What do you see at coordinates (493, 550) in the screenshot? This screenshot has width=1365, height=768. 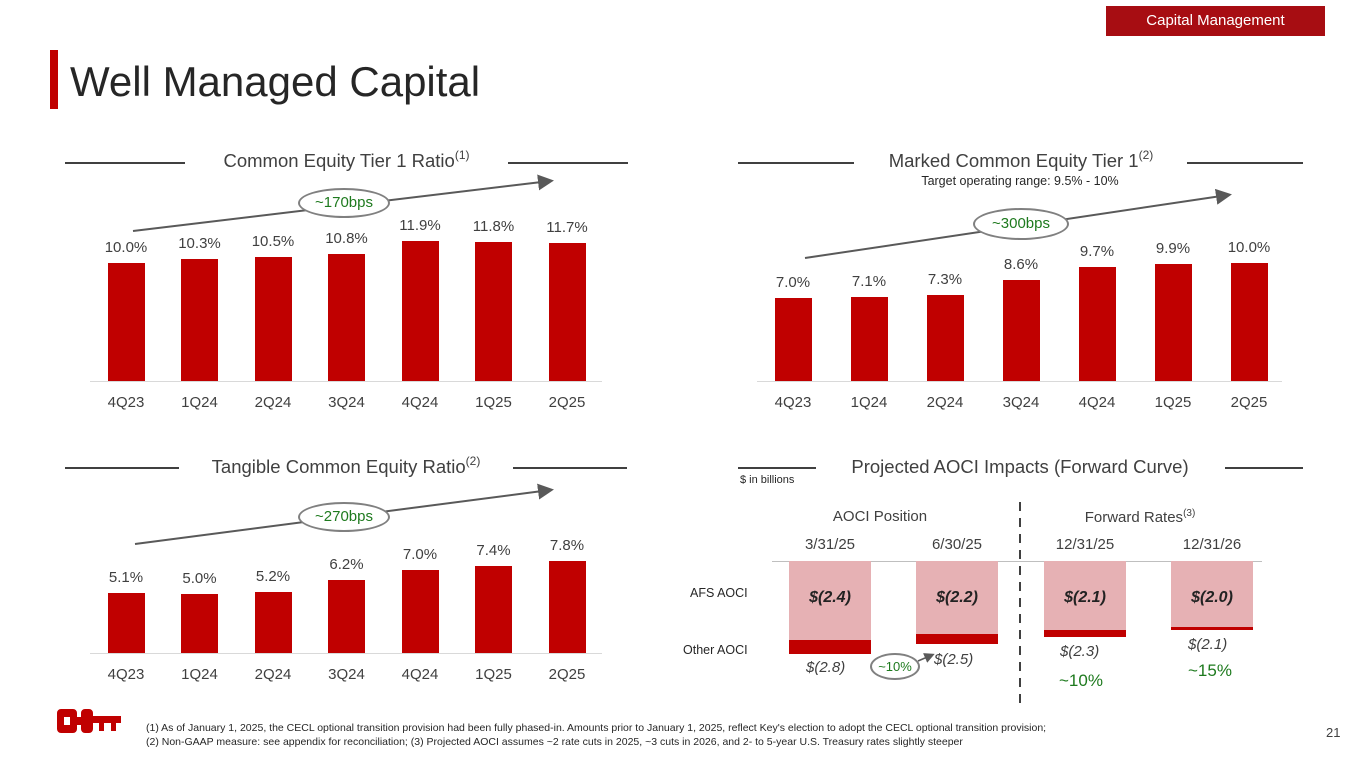 I see `data-label: 7.4%` at bounding box center [493, 550].